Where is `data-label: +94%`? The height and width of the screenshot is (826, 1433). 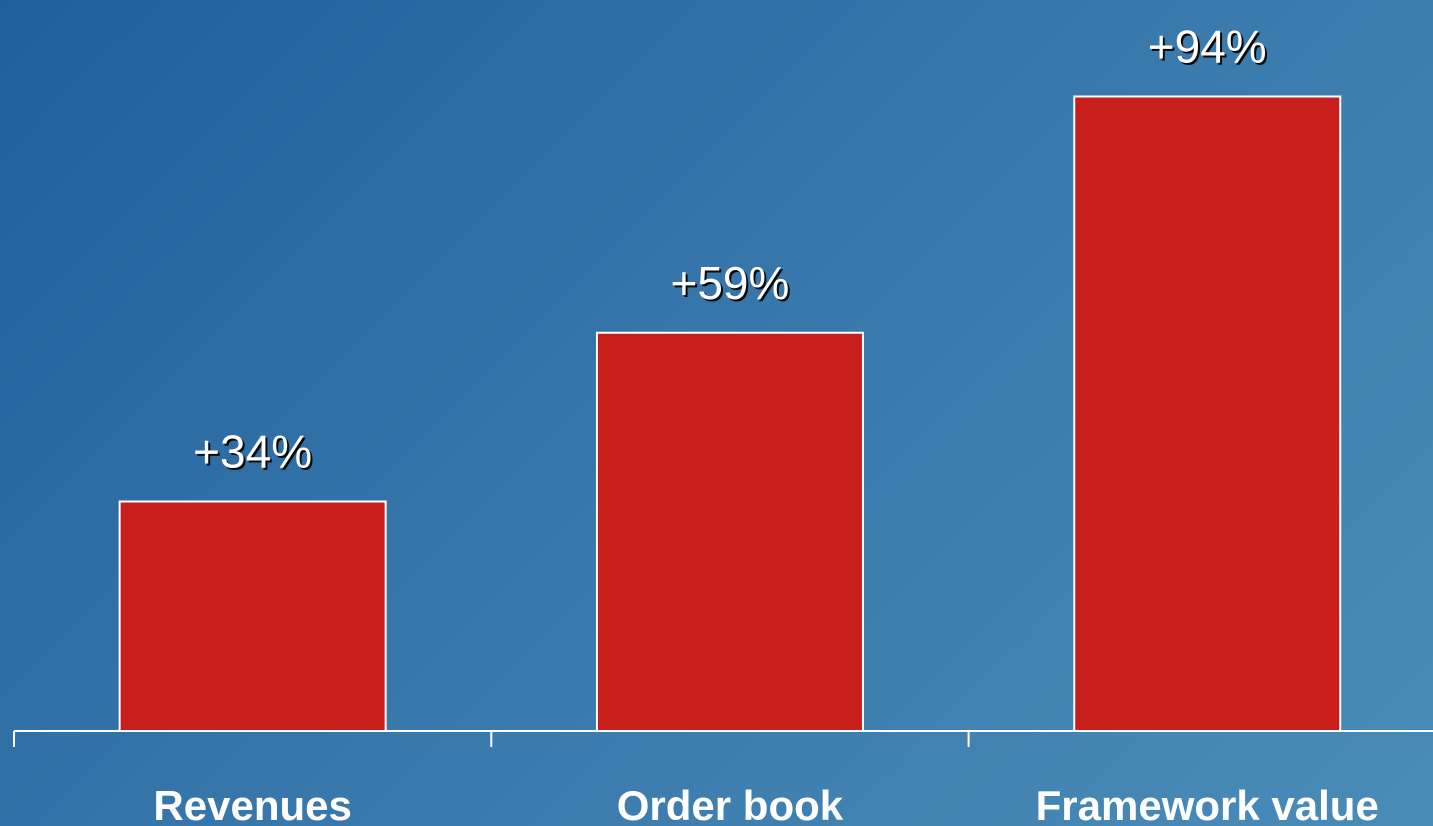
data-label: +94% is located at coordinates (1207, 47).